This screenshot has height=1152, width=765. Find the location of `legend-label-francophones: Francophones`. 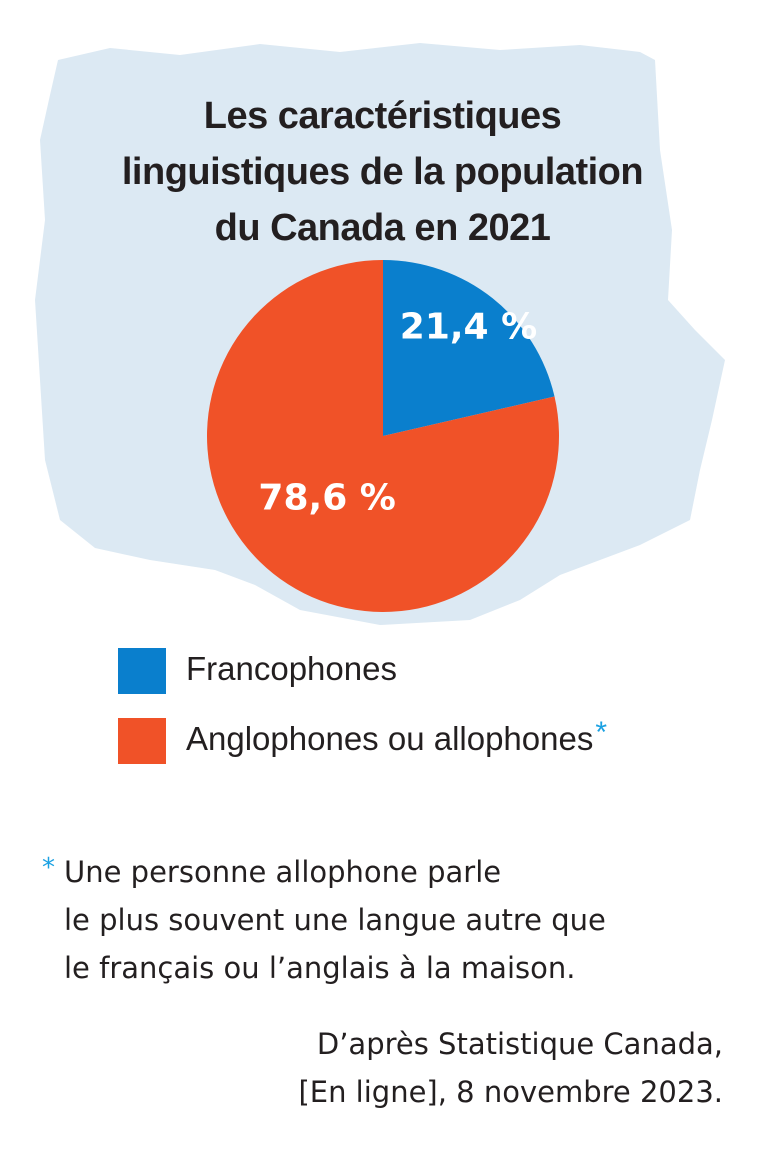

legend-label-francophones: Francophones is located at coordinates (291, 668).